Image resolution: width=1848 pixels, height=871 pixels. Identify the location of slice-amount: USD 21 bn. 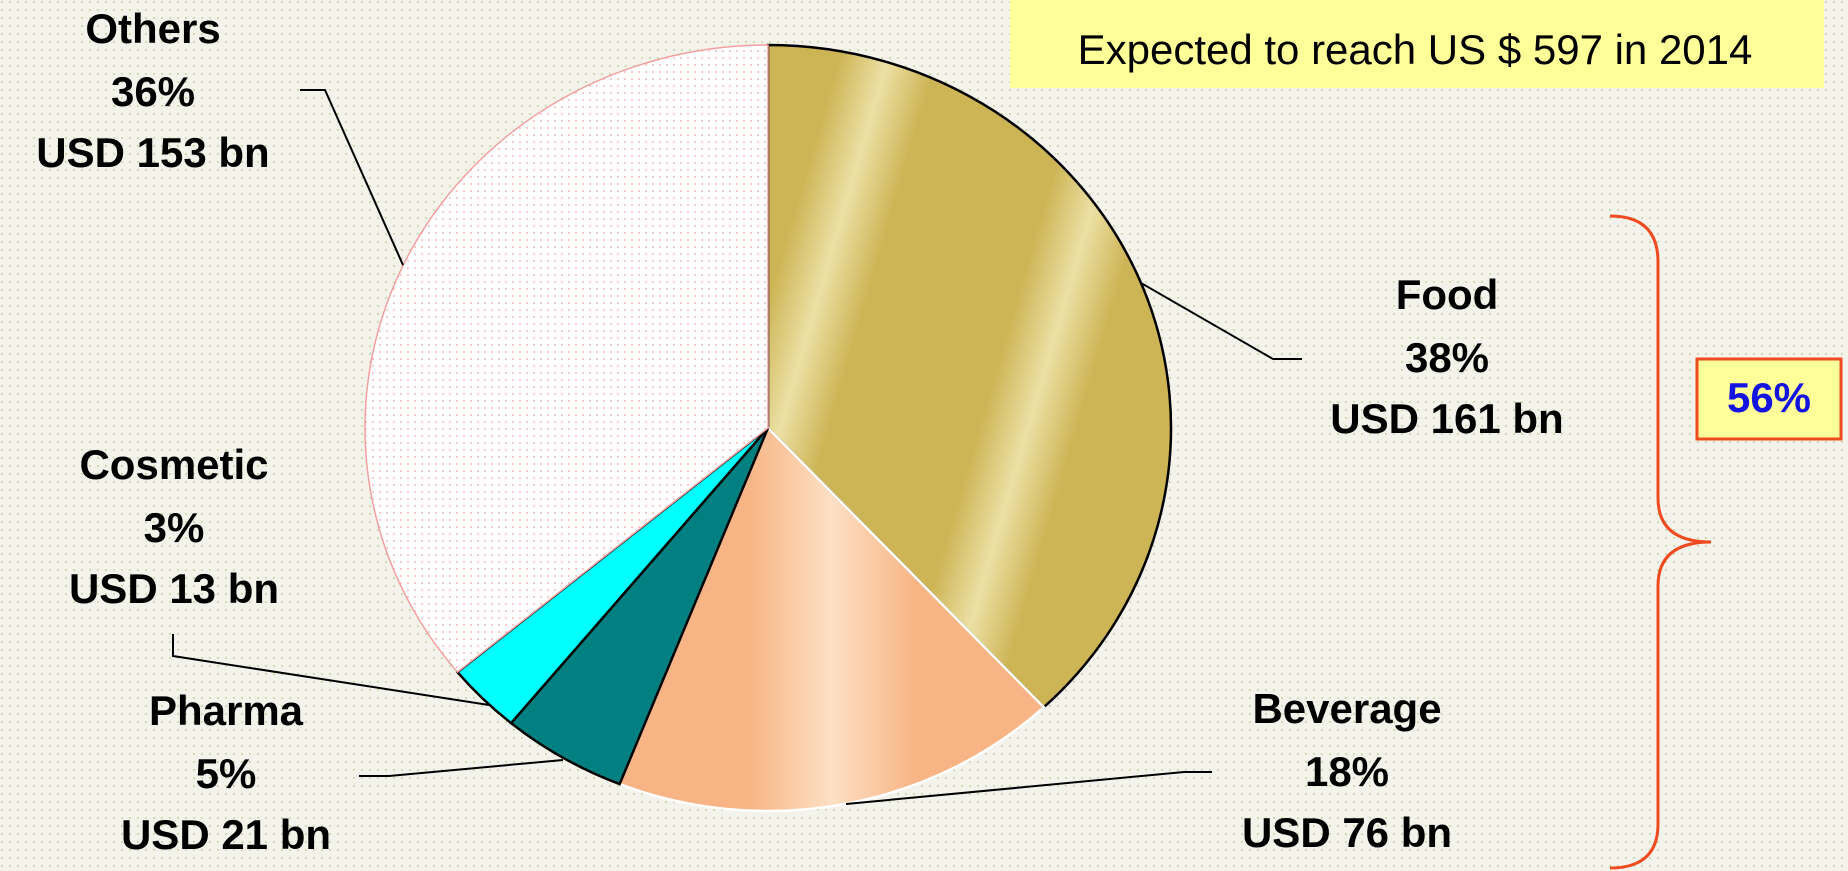
(226, 834).